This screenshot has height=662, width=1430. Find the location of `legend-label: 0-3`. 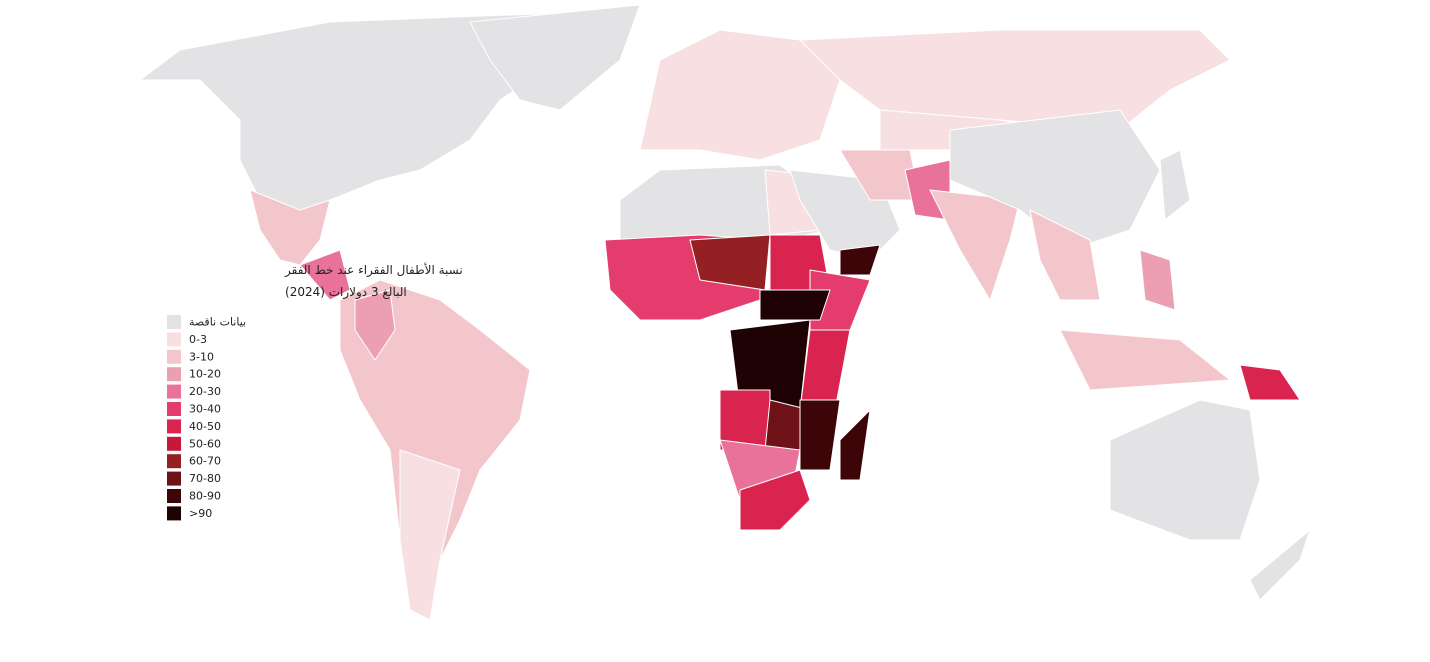

legend-label: 0-3 is located at coordinates (198, 339).